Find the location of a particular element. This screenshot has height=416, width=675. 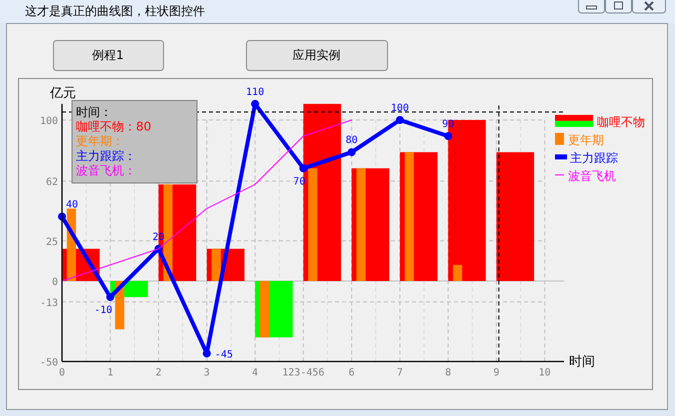

x-tick-label: 6 is located at coordinates (351, 373).